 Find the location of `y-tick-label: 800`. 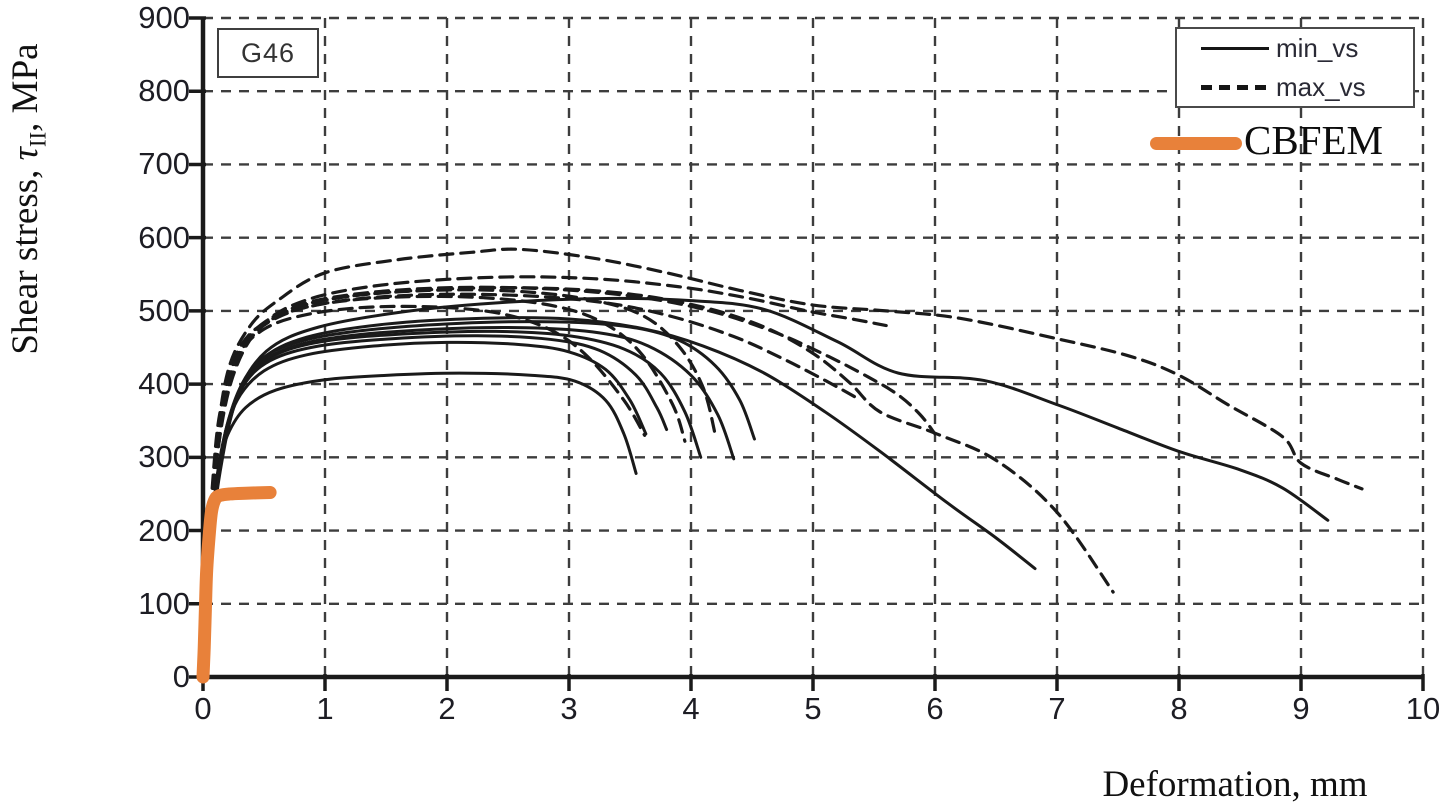

y-tick-label: 800 is located at coordinates (164, 91).